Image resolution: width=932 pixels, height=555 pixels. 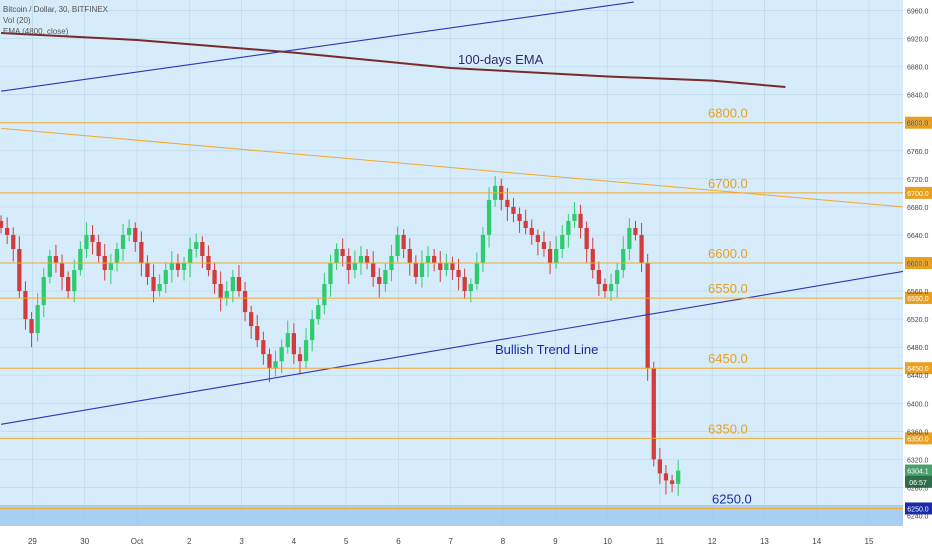 What do you see at coordinates (728, 253) in the screenshot?
I see `level-label: 6600.0` at bounding box center [728, 253].